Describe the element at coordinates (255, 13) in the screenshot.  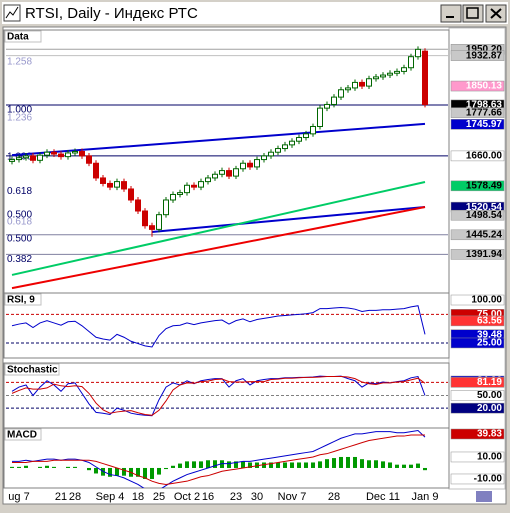
I see `title-bar` at that location.